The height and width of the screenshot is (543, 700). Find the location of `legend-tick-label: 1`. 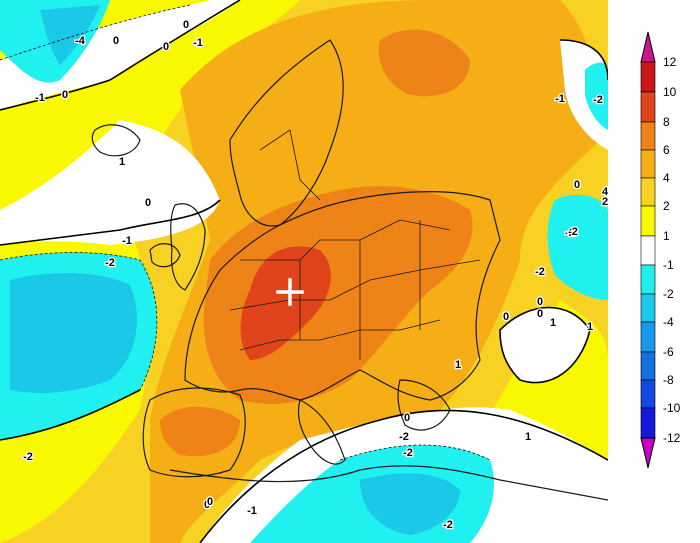

legend-tick-label: 1 is located at coordinates (666, 236).